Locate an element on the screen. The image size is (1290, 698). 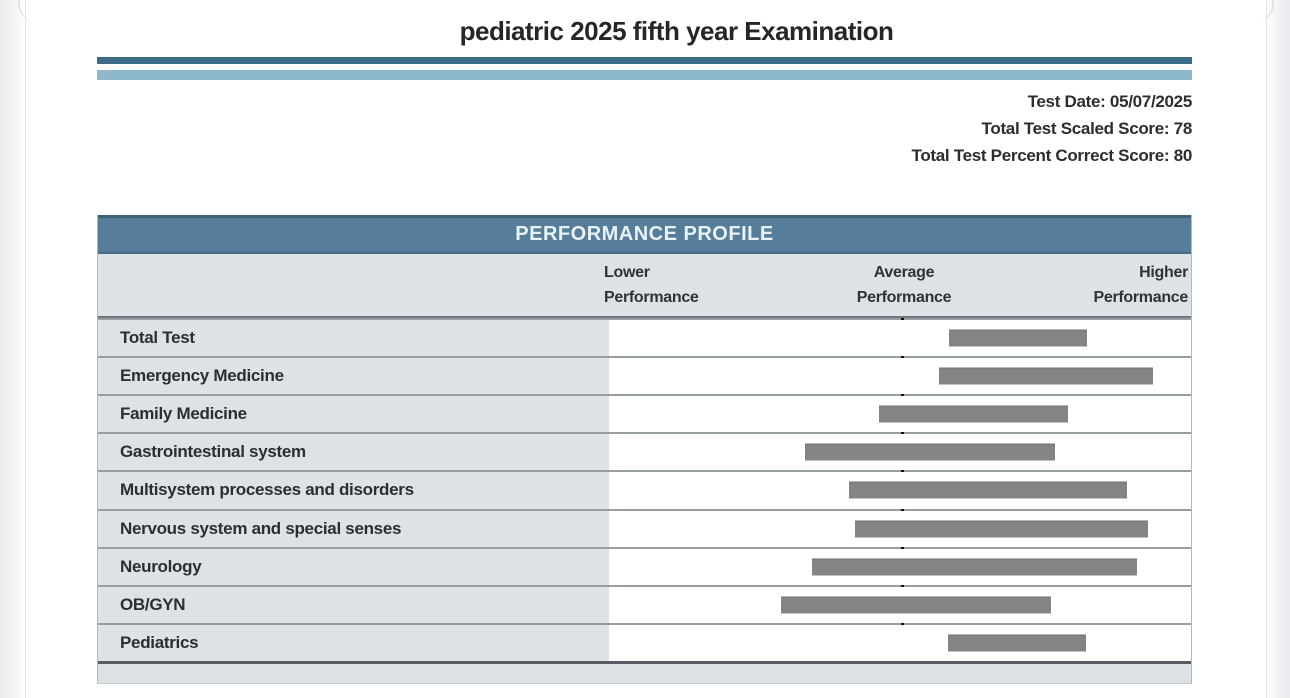
page-corner-top-left is located at coordinates (38, 11).